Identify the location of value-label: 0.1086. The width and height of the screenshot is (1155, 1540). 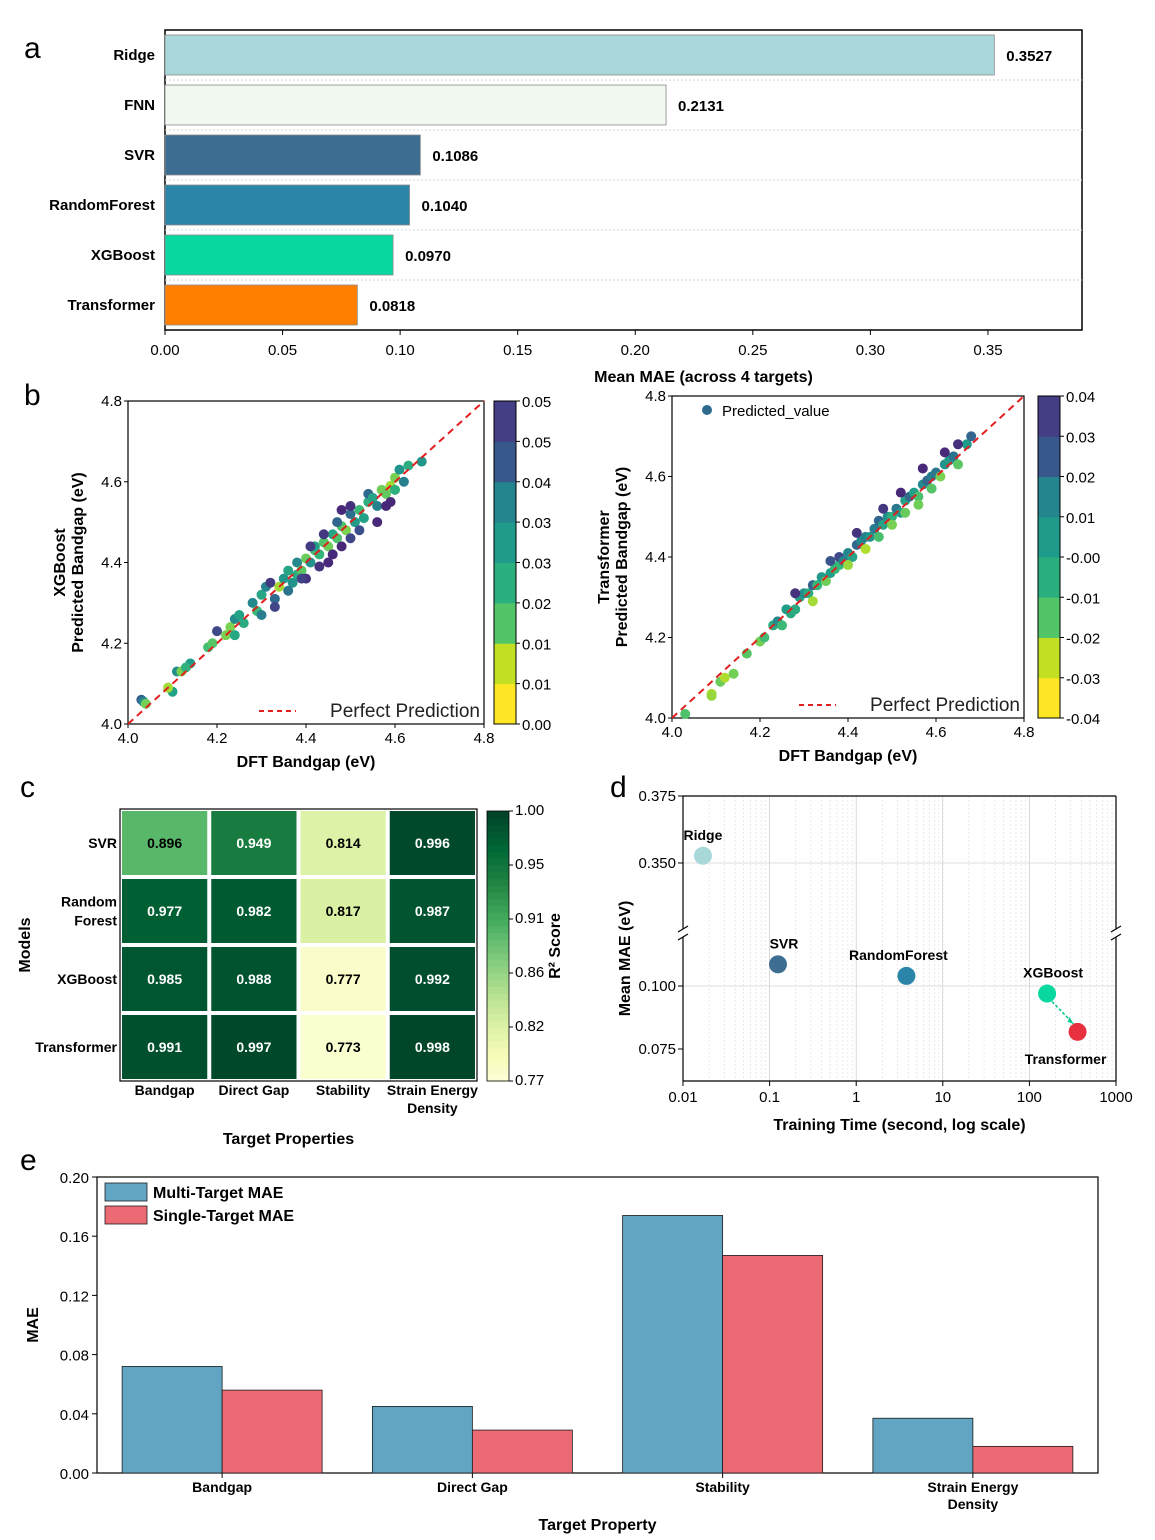
(455, 156).